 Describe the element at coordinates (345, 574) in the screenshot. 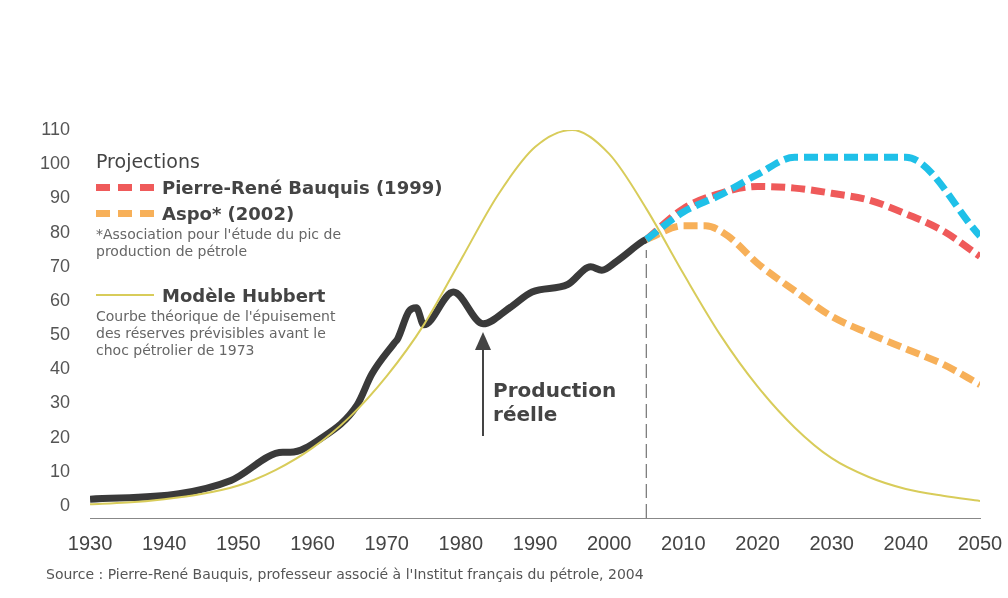

I see `source-note: Source : Pierre-René Bauquis, professeur associé à l'Institut français du pétrole, 2004` at that location.